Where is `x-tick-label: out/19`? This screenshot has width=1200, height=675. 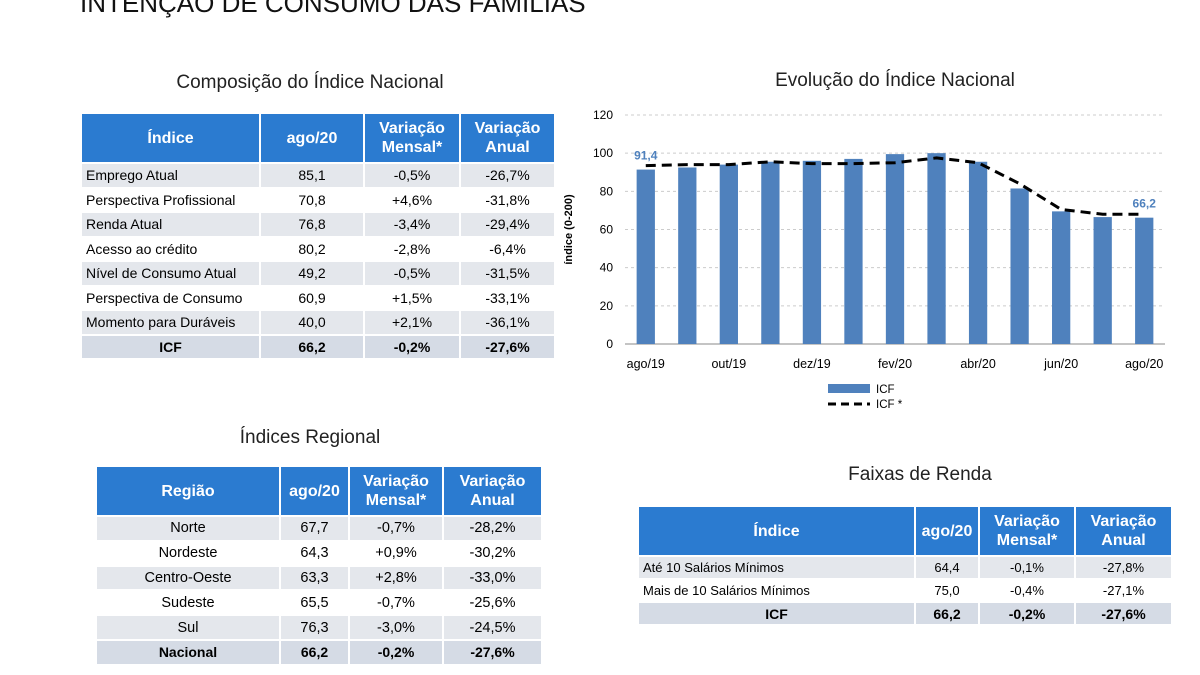 x-tick-label: out/19 is located at coordinates (728, 364).